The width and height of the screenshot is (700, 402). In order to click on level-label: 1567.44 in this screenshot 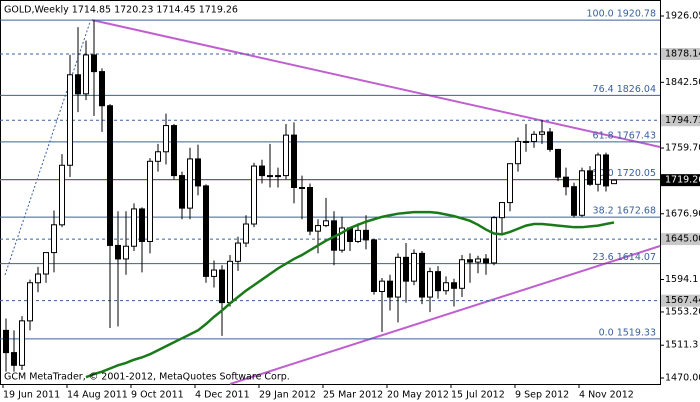, I will do `click(682, 300)`.